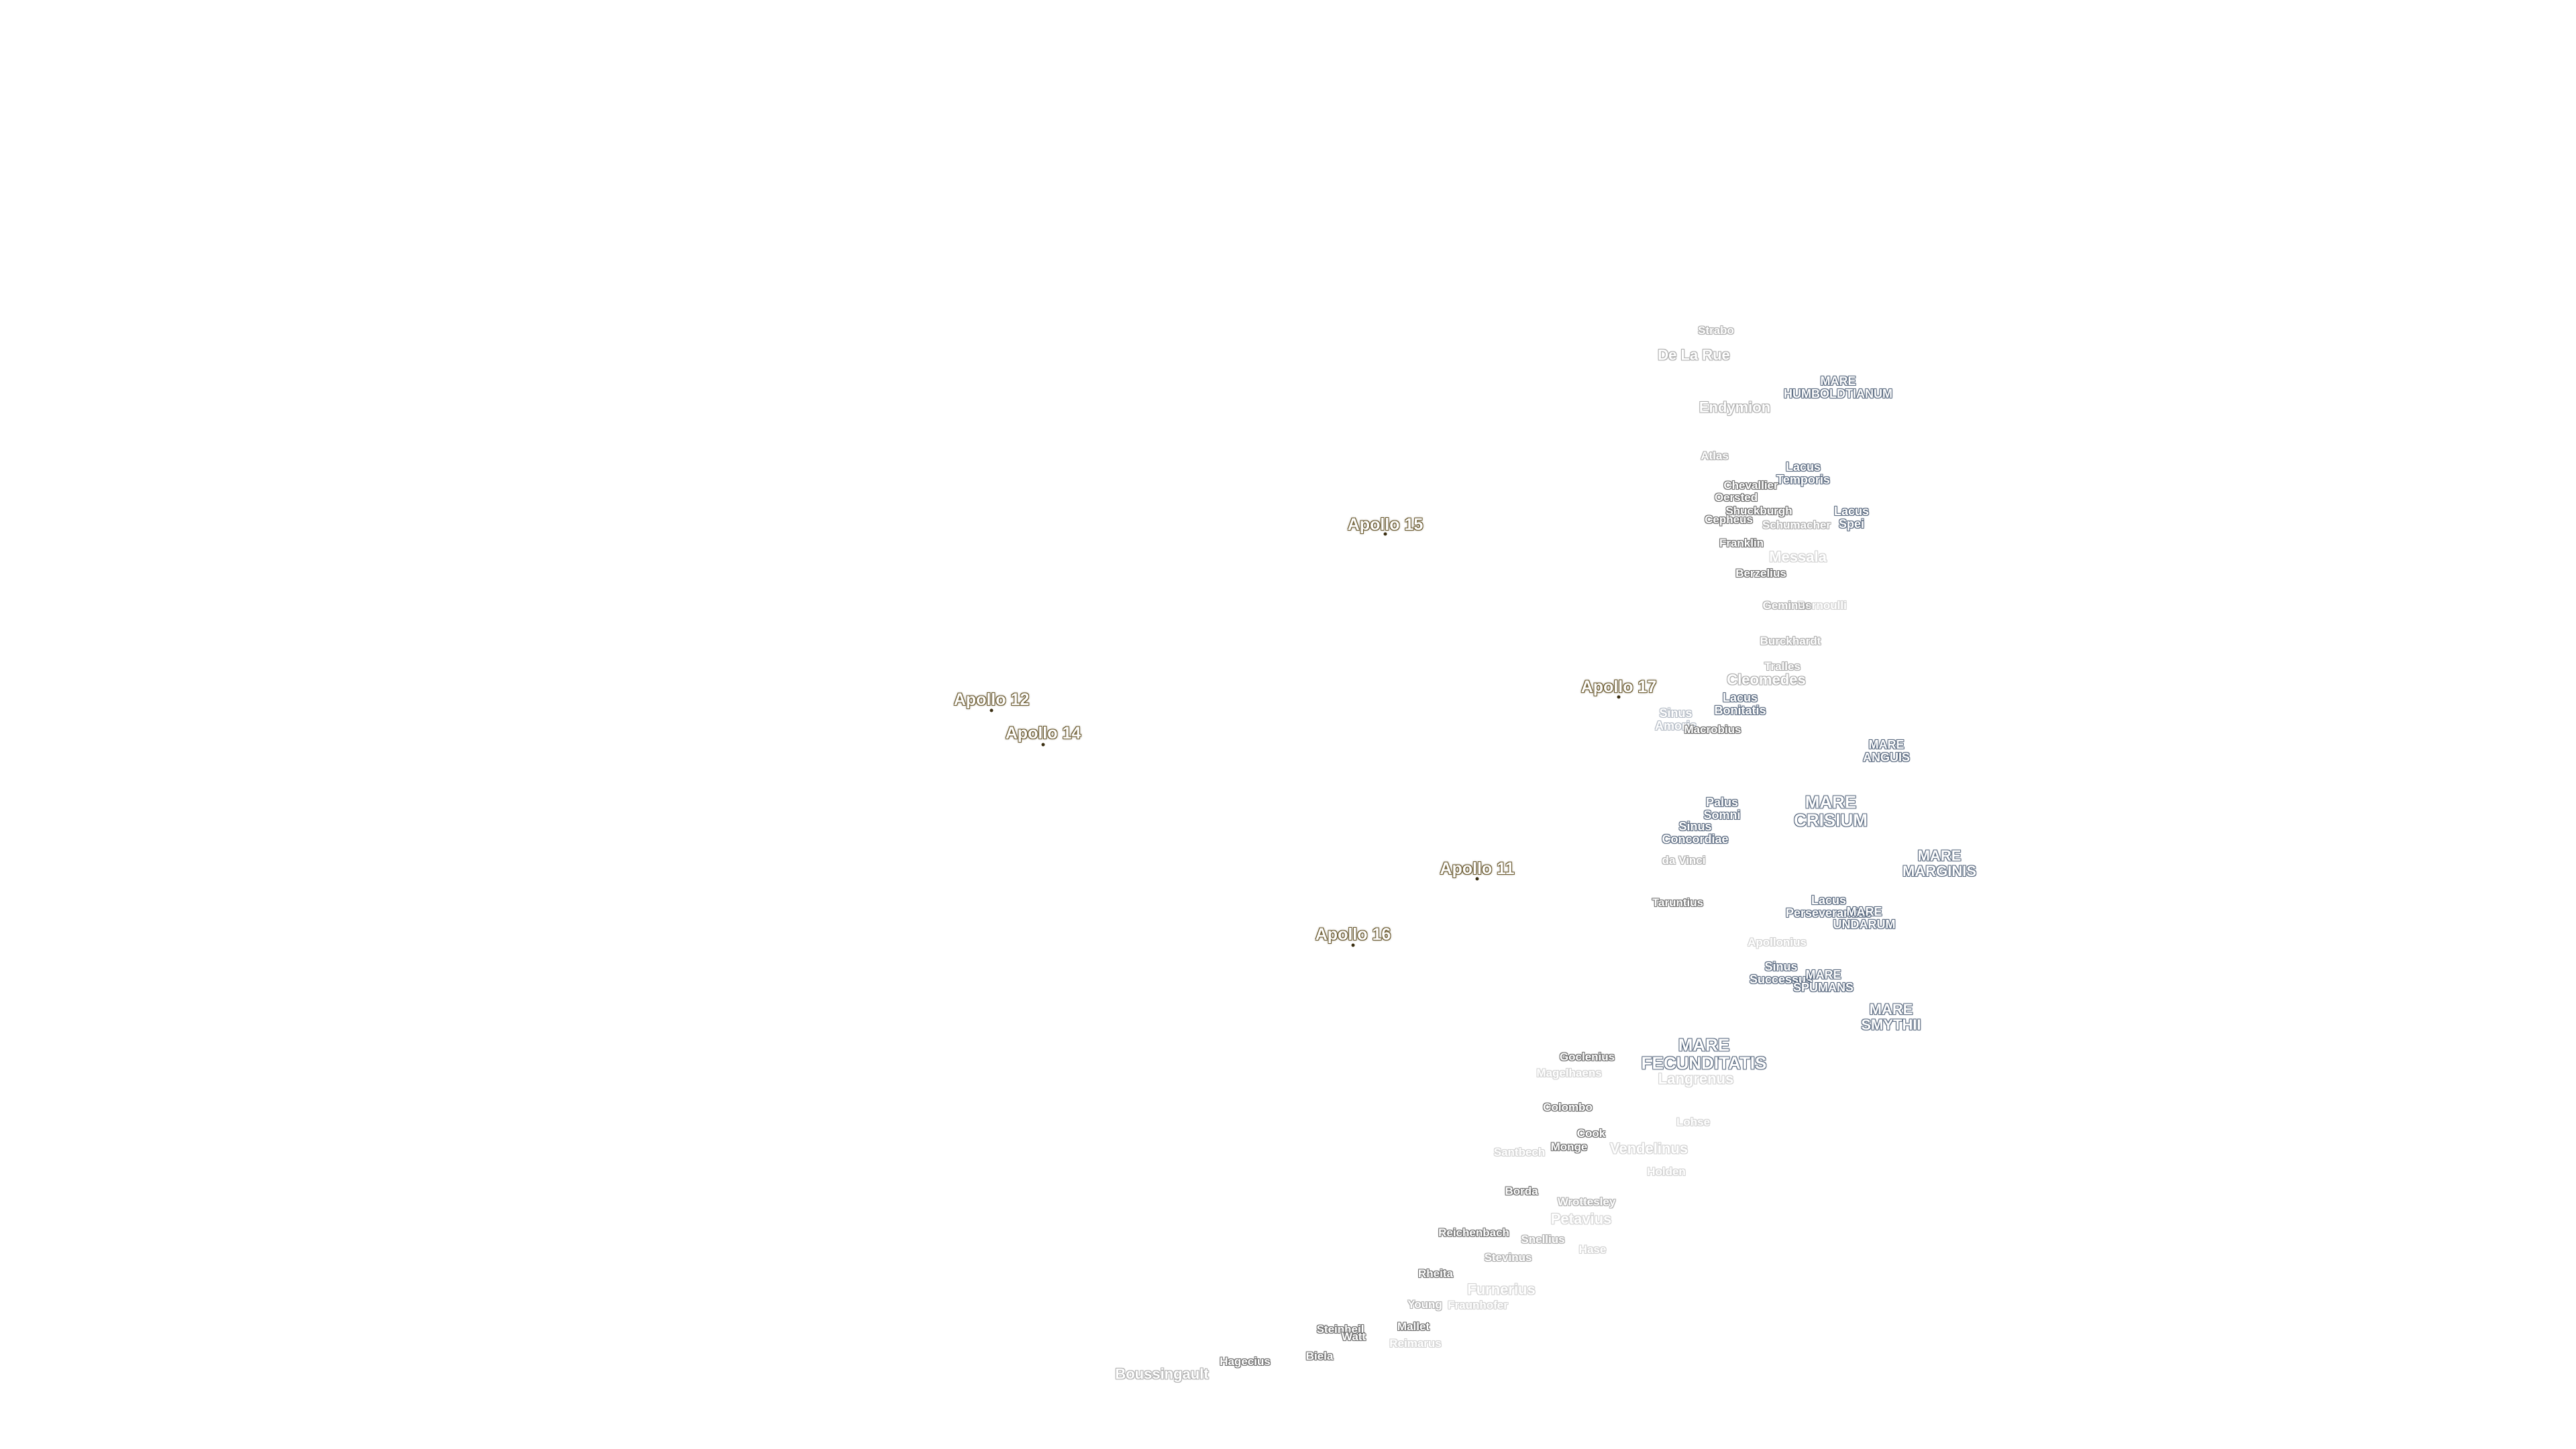 The image size is (2576, 1449). What do you see at coordinates (1162, 1374) in the screenshot?
I see `crater-label: Boussingault` at bounding box center [1162, 1374].